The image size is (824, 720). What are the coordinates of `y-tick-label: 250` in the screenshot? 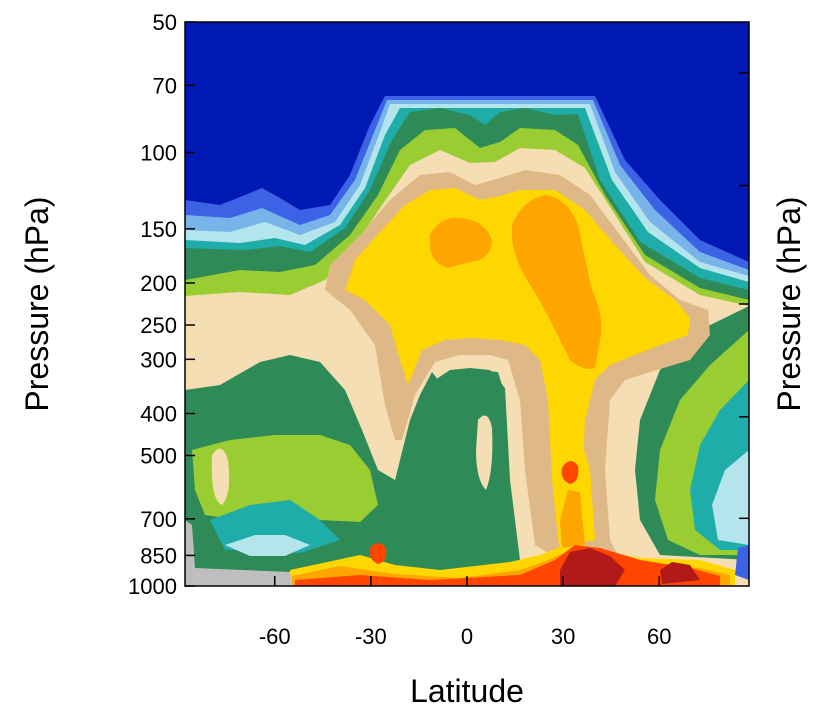 It's located at (158, 325).